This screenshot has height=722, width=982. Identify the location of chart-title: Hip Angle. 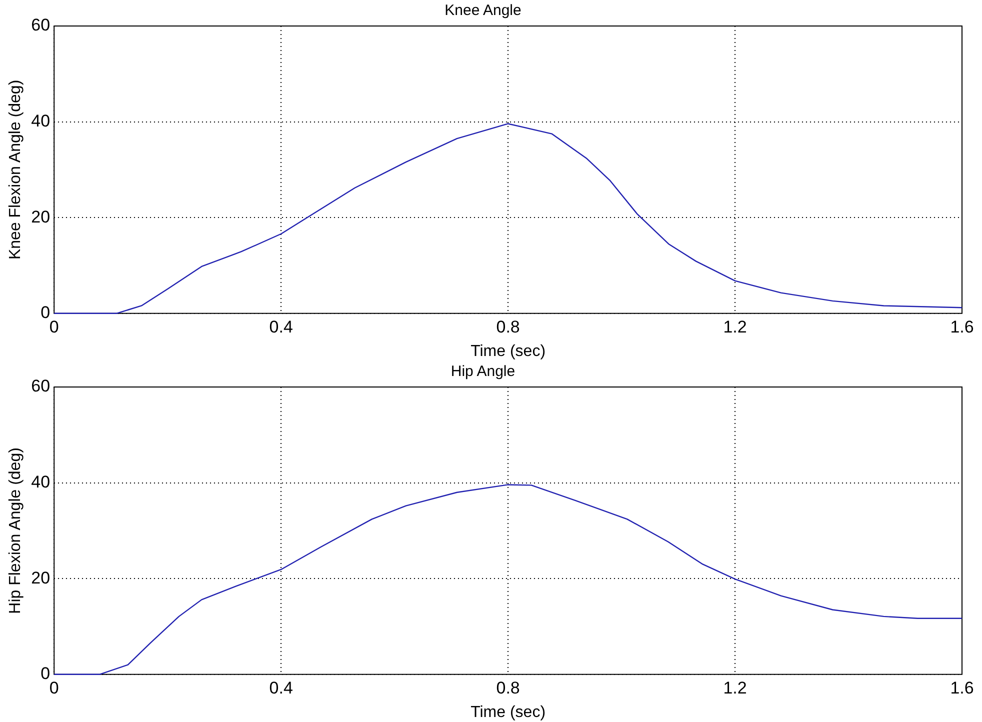
(483, 371).